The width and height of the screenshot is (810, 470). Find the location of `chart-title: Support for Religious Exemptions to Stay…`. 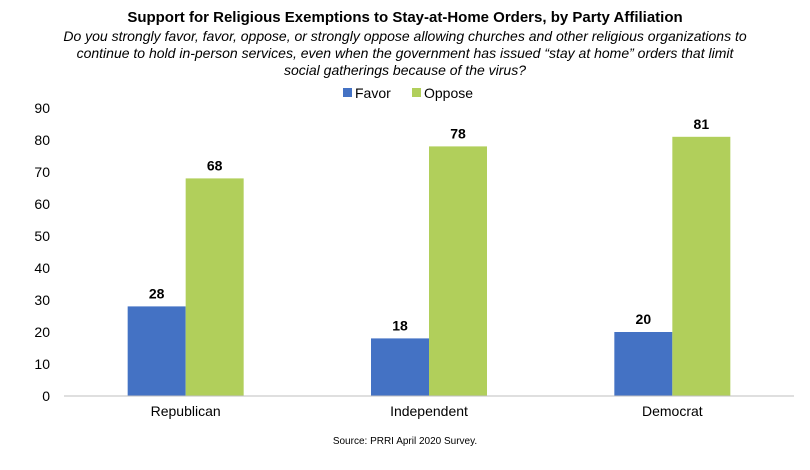

chart-title: Support for Religious Exemptions to Stay… is located at coordinates (405, 17).